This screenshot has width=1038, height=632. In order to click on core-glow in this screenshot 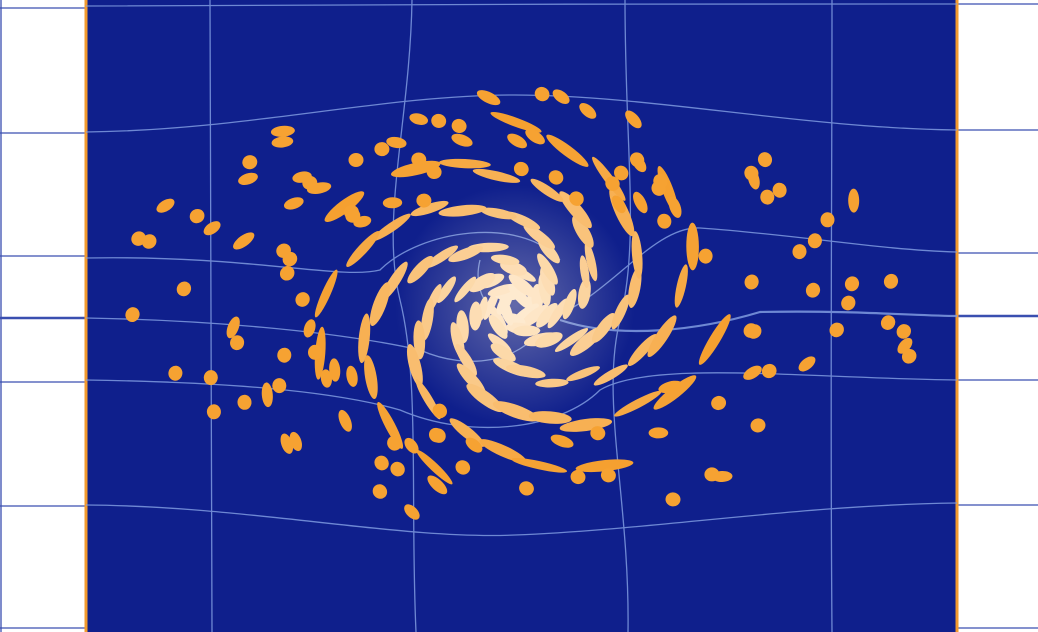, I will do `click(515, 305)`.